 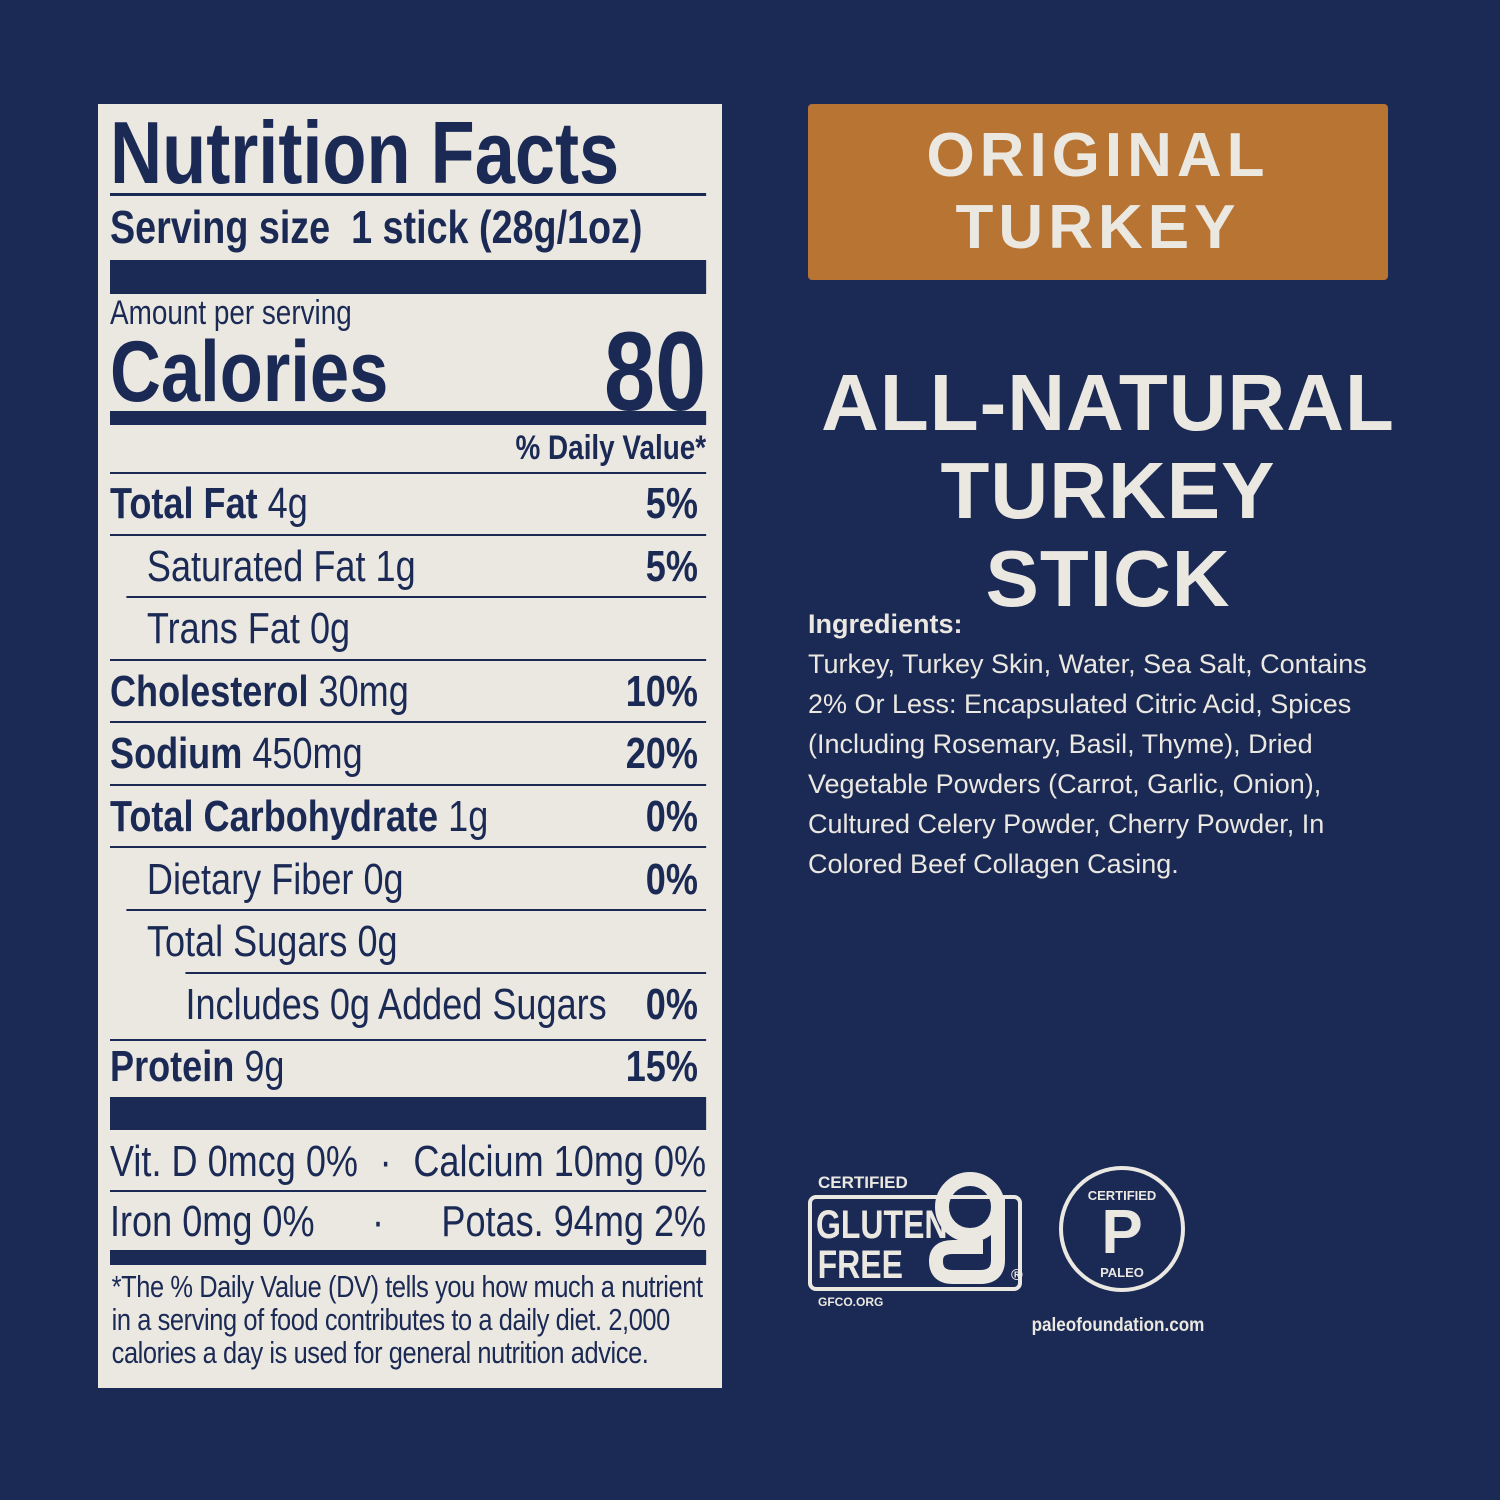 I want to click on nutrient-row: Cholesterol 30mg 10%, so click(x=408, y=692).